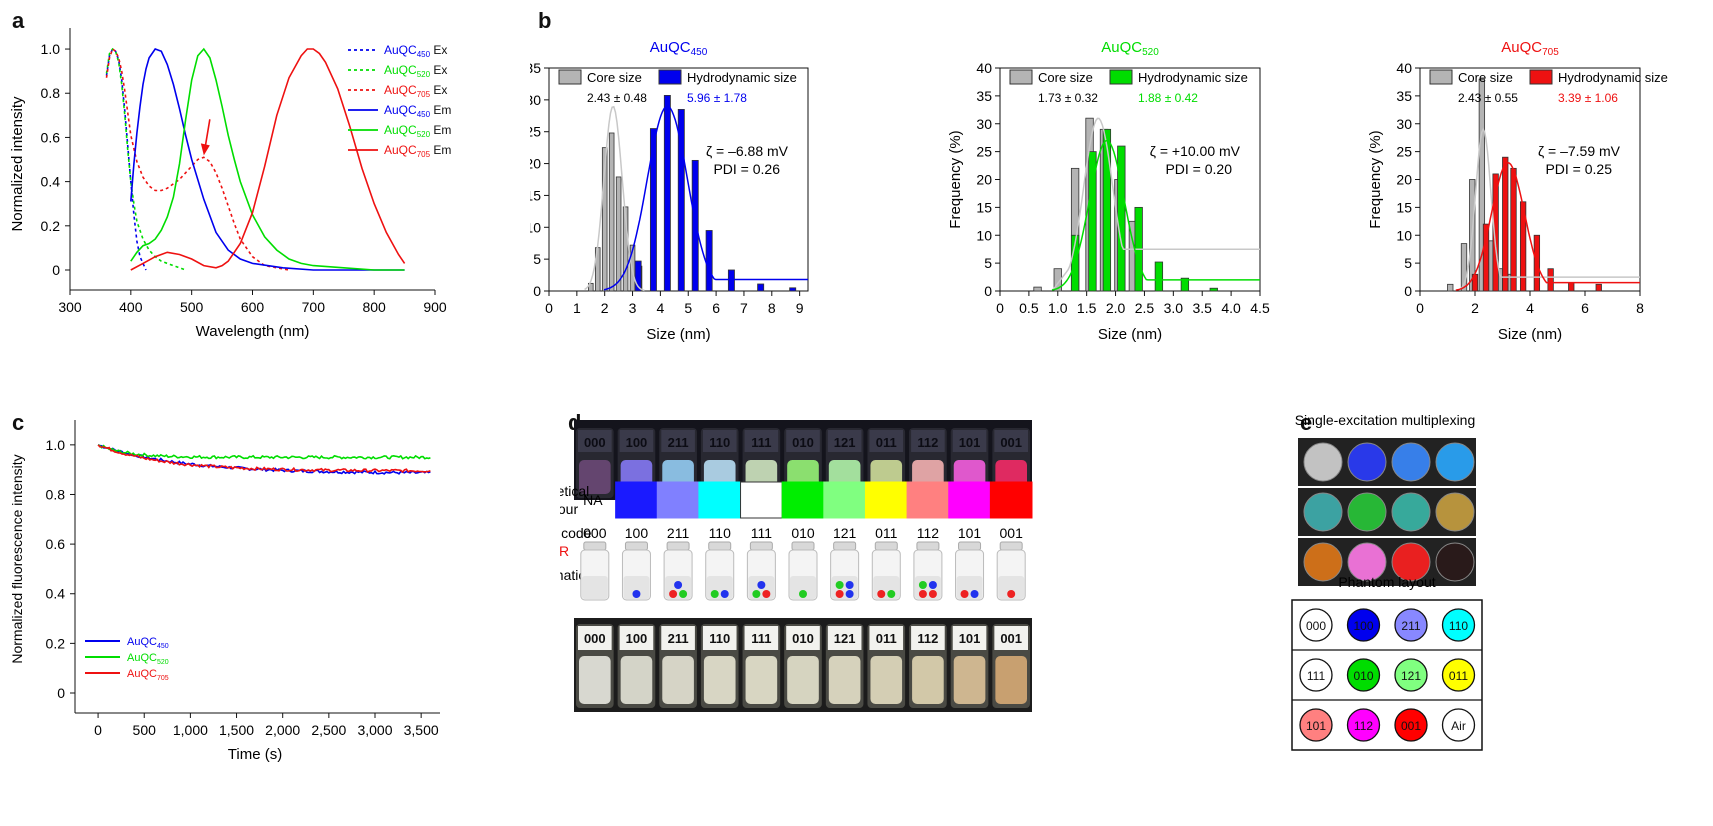 The width and height of the screenshot is (1713, 826). Describe the element at coordinates (17, 164) in the screenshot. I see `y-axis-title: Normalized intensity` at that location.